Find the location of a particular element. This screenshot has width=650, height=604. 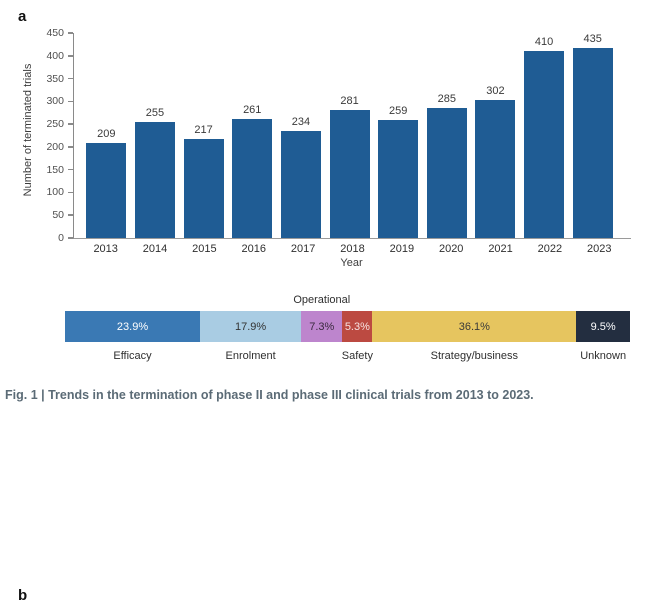

x-tick-label: 2020 is located at coordinates (451, 249).